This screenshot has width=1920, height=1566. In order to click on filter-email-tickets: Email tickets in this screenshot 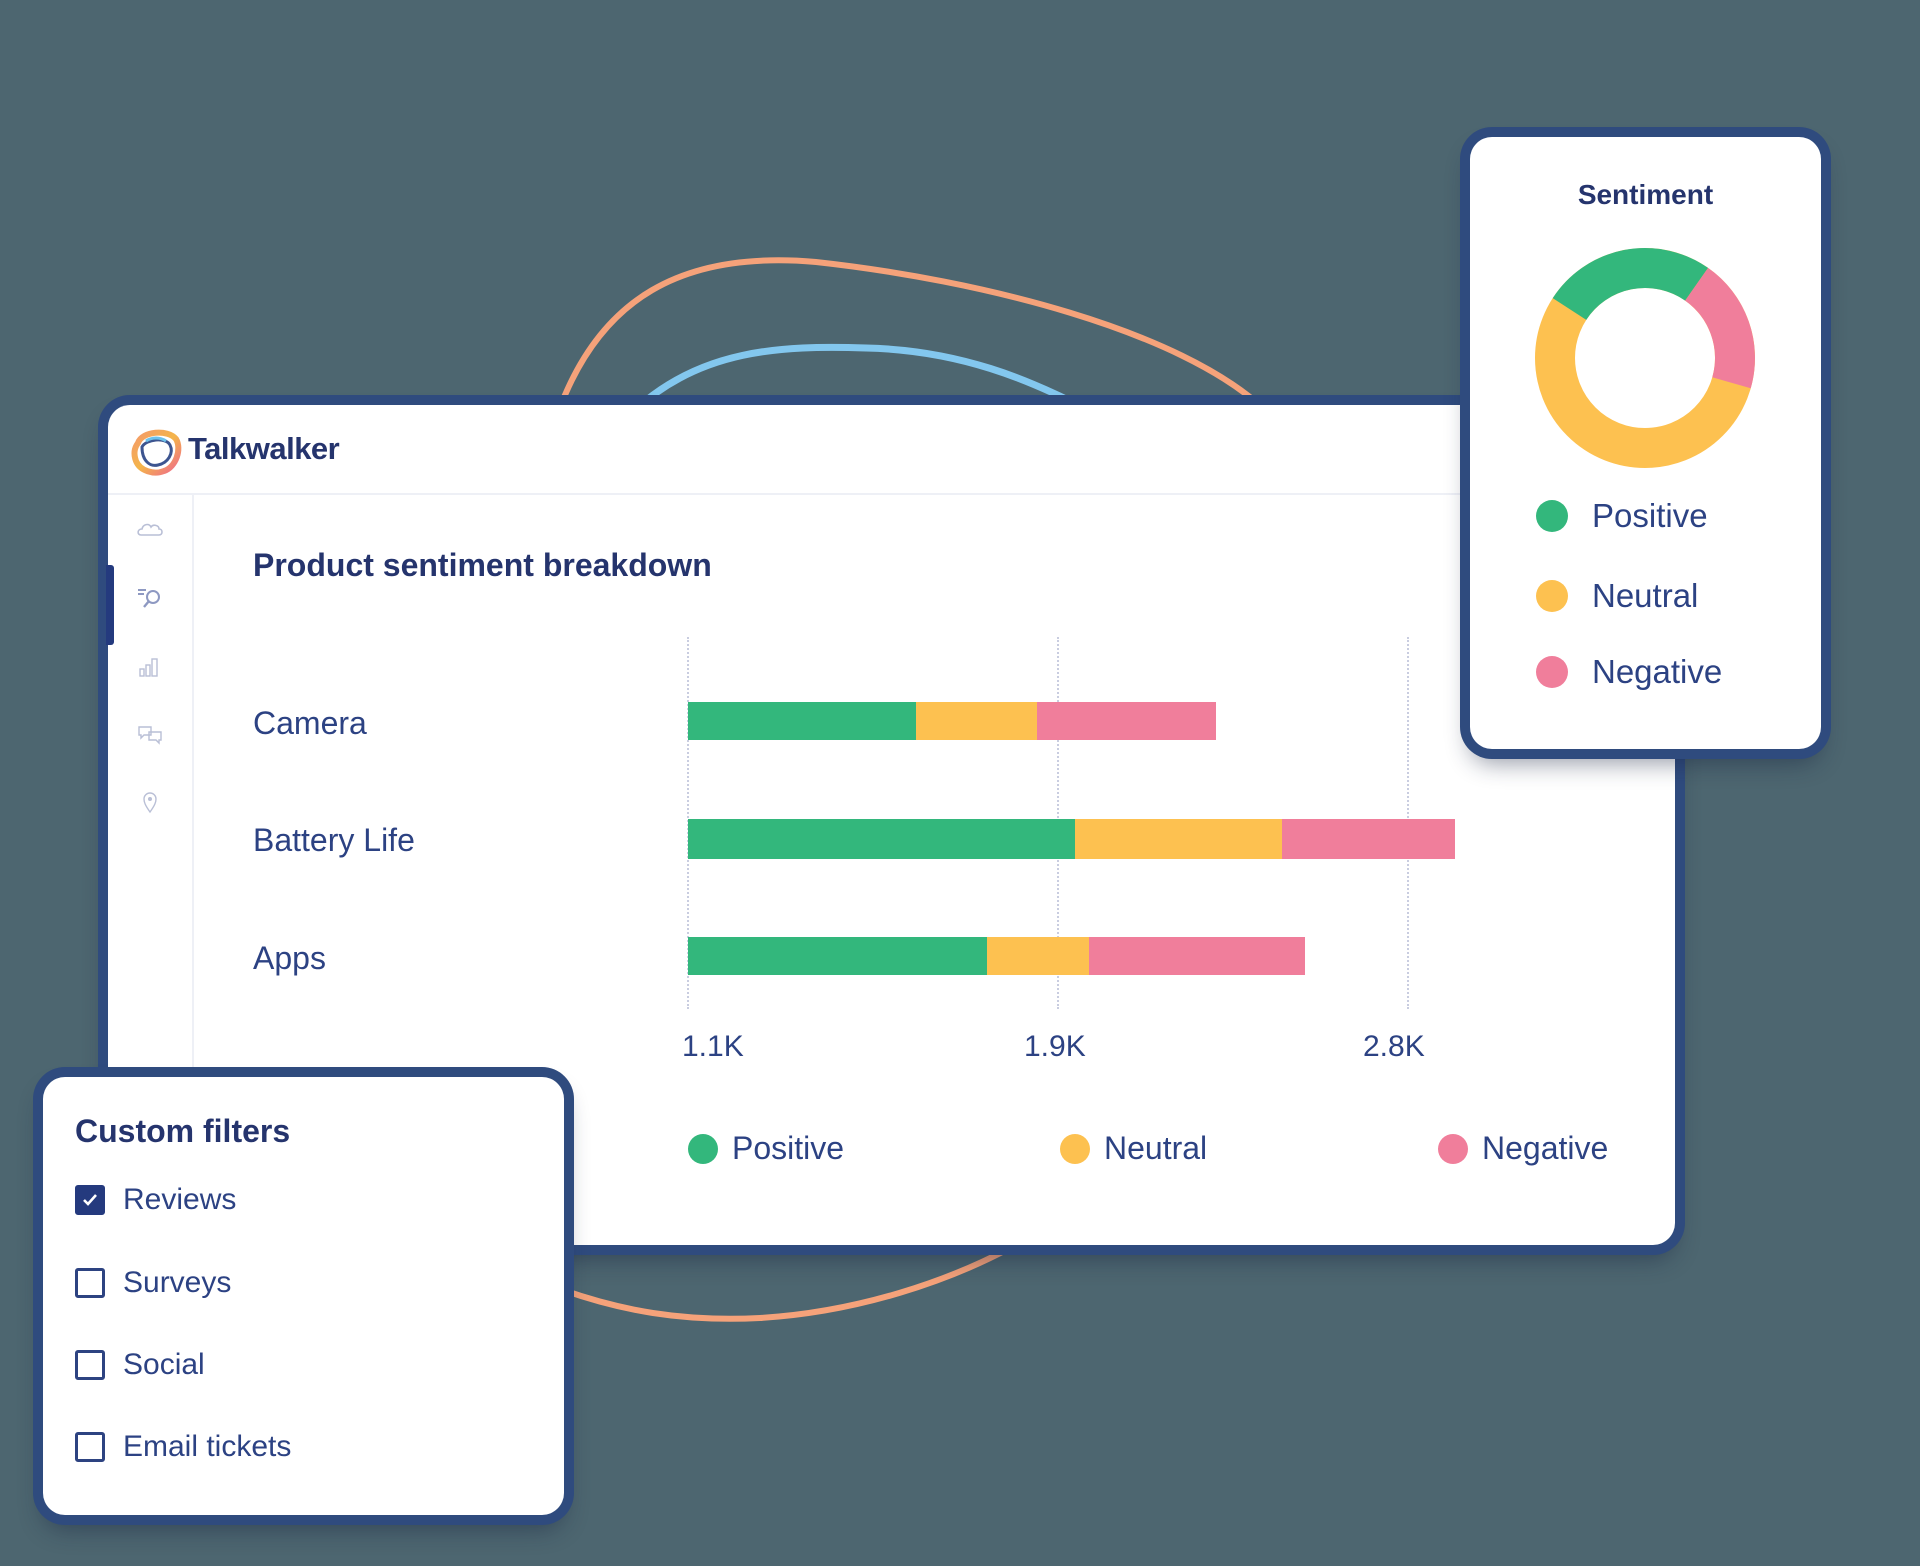, I will do `click(183, 1447)`.